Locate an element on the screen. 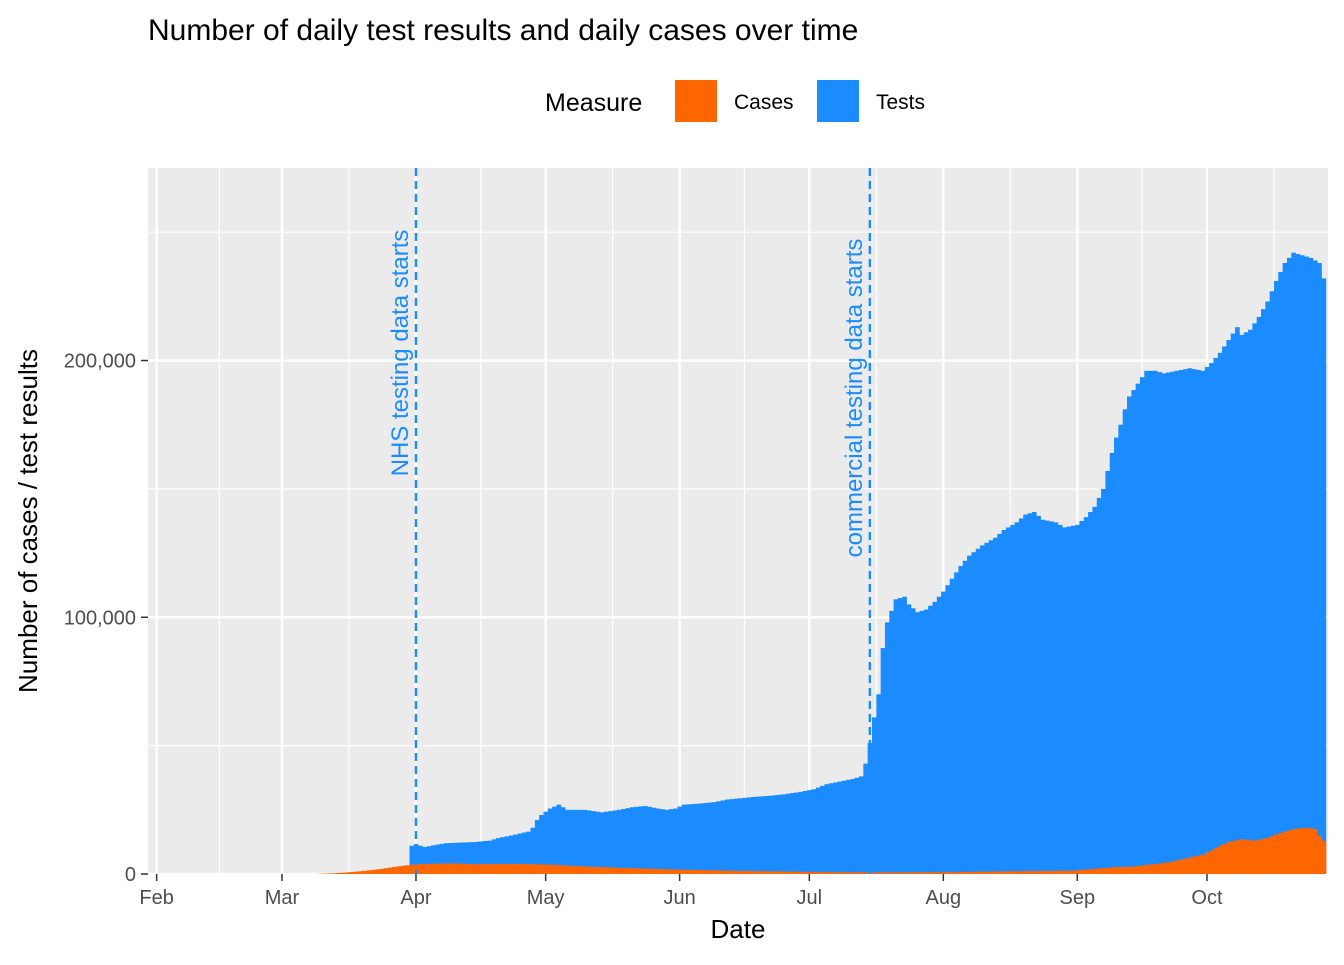  y-axis-label: Number of cases / test results is located at coordinates (28, 521).